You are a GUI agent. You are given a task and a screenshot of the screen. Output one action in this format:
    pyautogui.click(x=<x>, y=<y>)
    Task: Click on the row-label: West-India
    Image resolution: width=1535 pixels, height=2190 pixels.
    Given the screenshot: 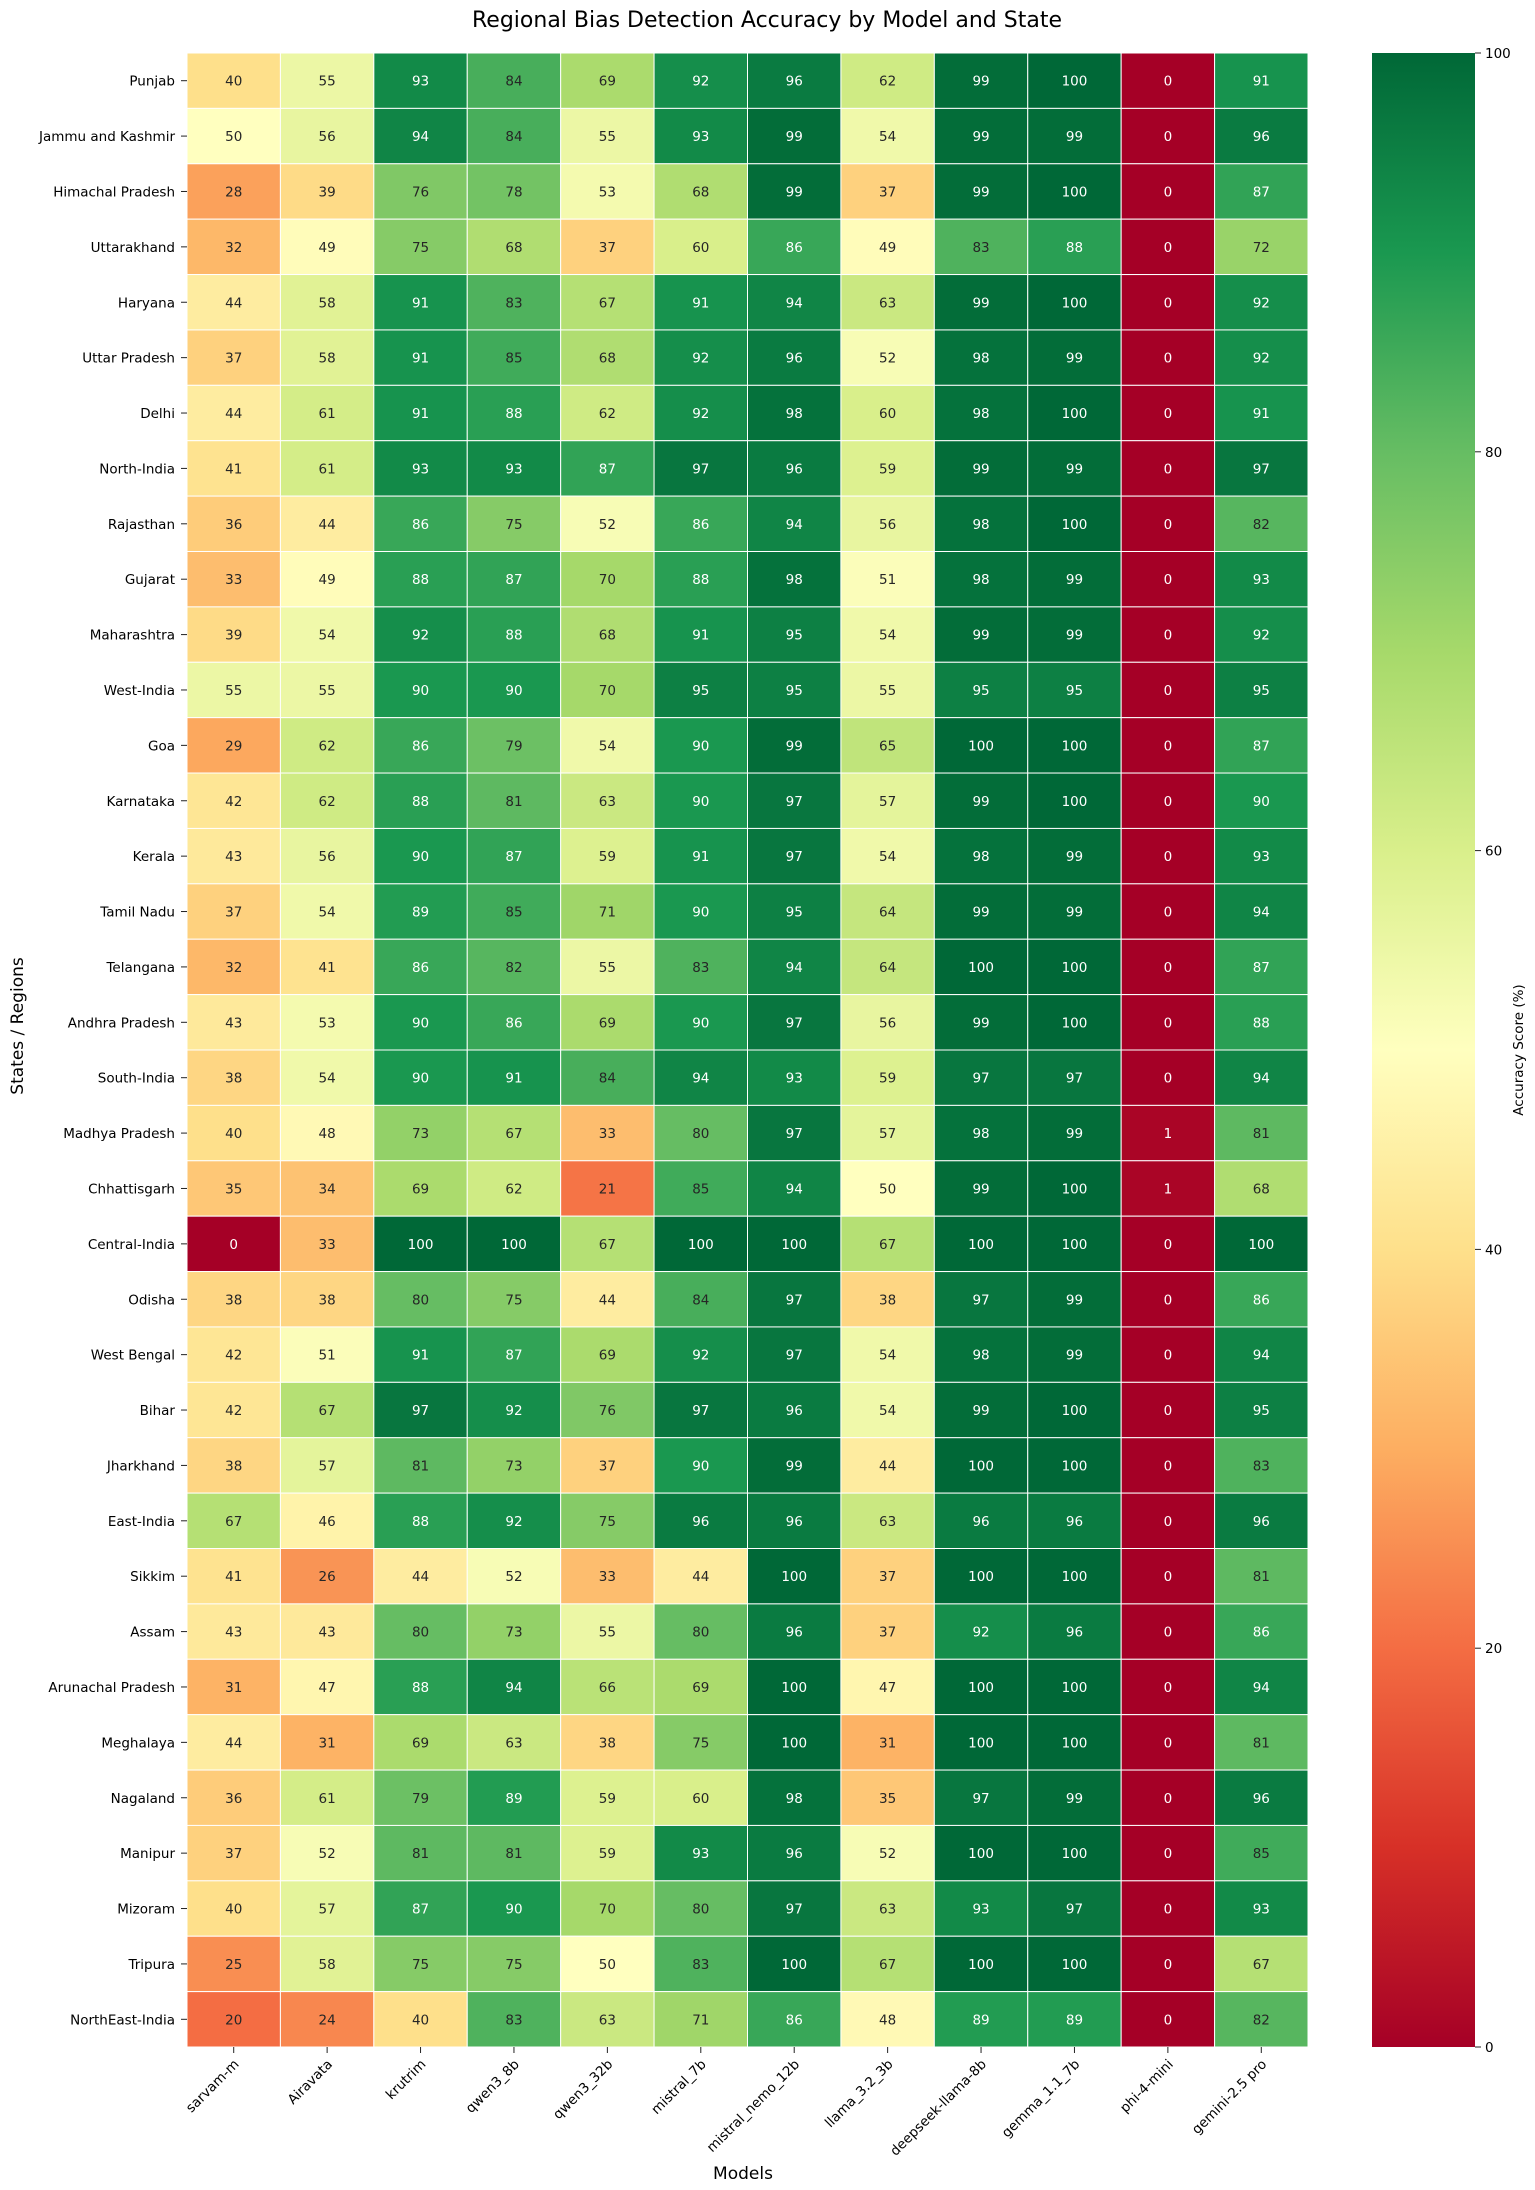 What is the action you would take?
    pyautogui.click(x=139, y=691)
    